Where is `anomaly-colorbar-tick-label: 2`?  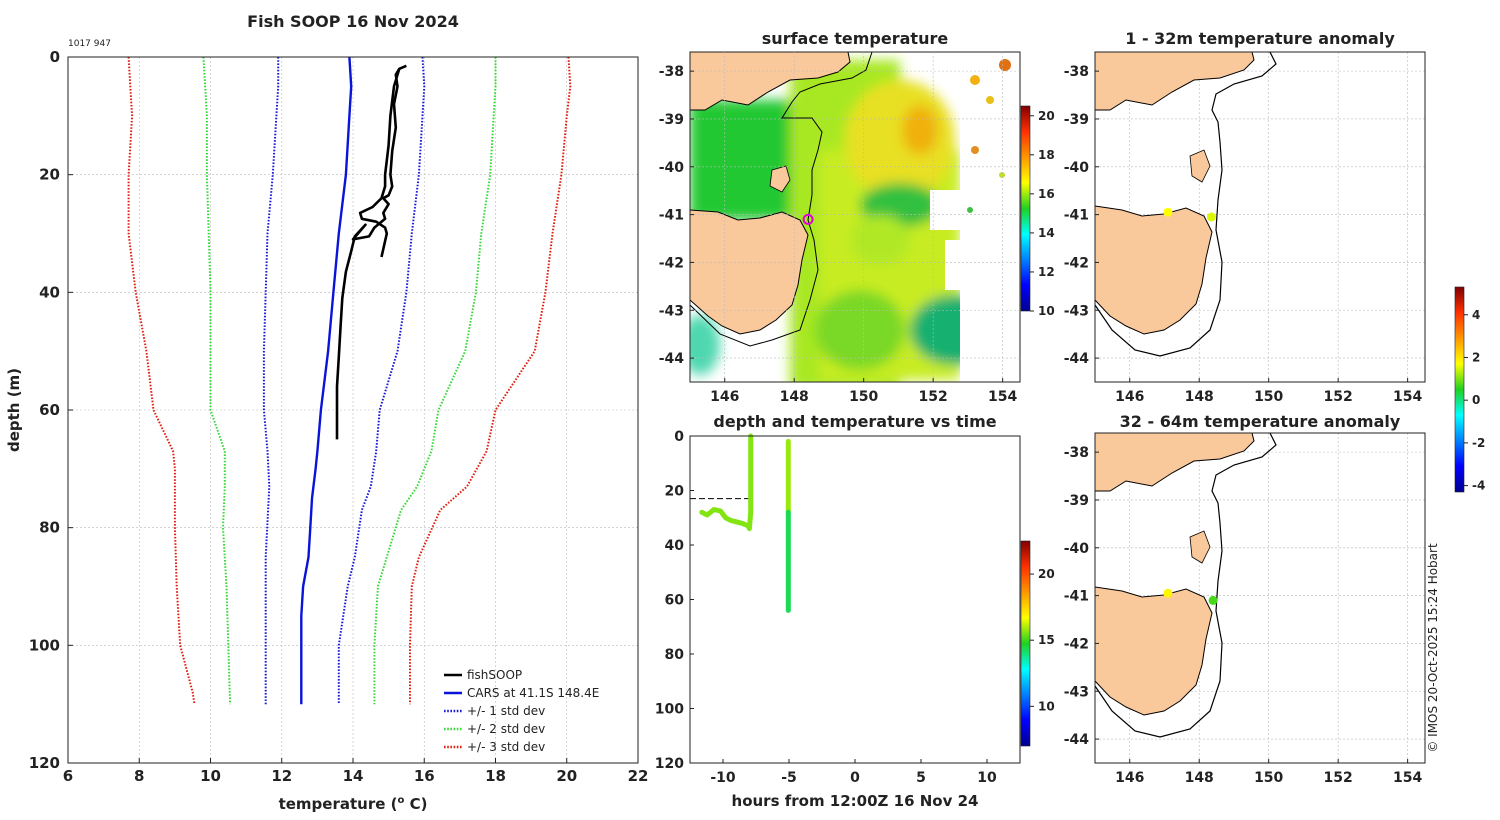 anomaly-colorbar-tick-label: 2 is located at coordinates (1476, 357).